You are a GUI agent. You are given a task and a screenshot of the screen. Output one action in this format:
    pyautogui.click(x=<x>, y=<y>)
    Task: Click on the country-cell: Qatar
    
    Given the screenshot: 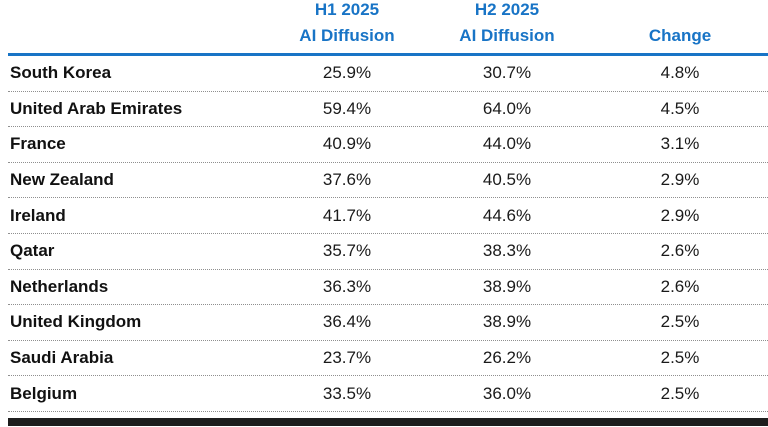 What is the action you would take?
    pyautogui.click(x=32, y=251)
    